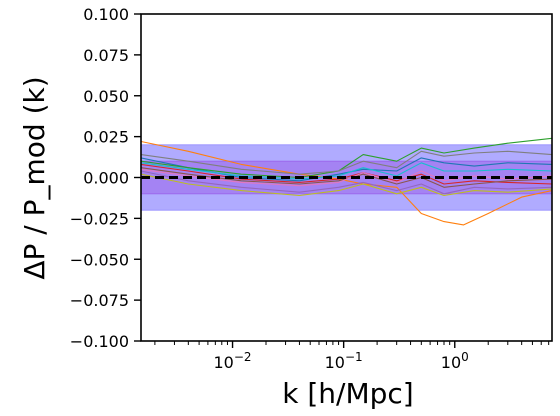 The height and width of the screenshot is (416, 560). What do you see at coordinates (233, 361) in the screenshot?
I see `x-tick-label: 10⁻²` at bounding box center [233, 361].